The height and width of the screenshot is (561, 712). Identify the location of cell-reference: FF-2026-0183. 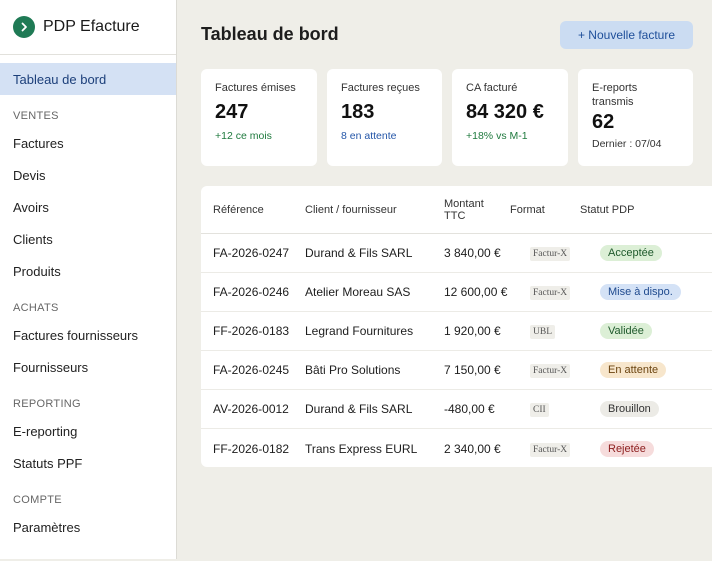
(251, 331).